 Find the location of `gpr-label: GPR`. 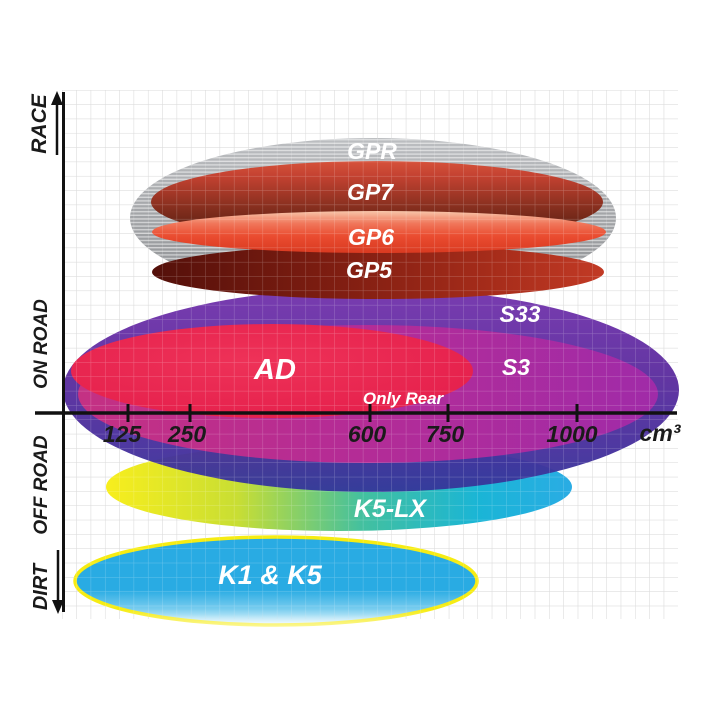

gpr-label: GPR is located at coordinates (372, 151).